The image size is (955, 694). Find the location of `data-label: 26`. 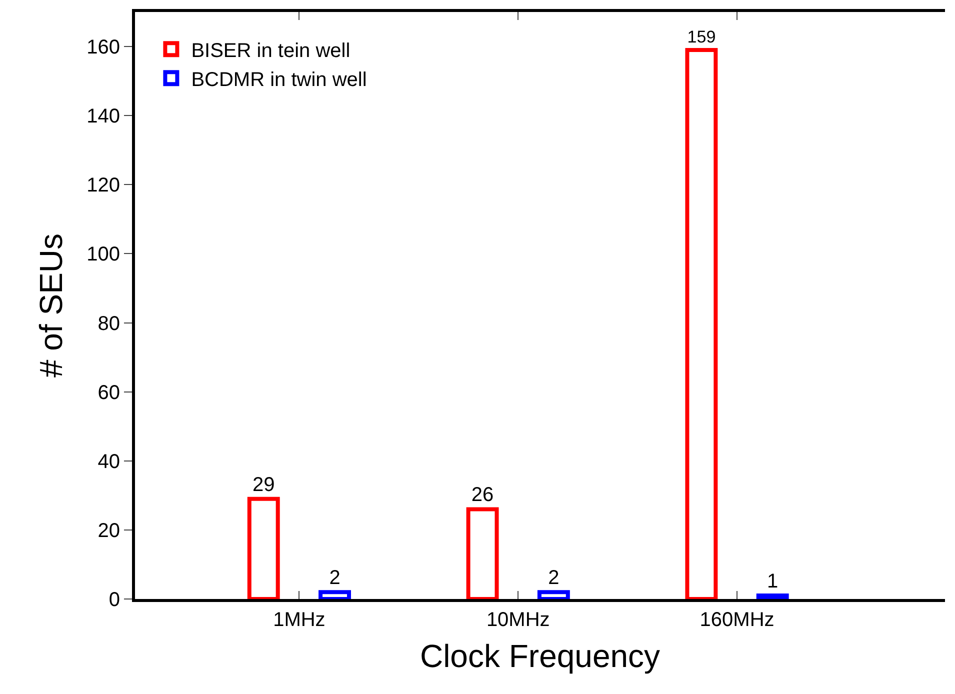

data-label: 26 is located at coordinates (482, 495).